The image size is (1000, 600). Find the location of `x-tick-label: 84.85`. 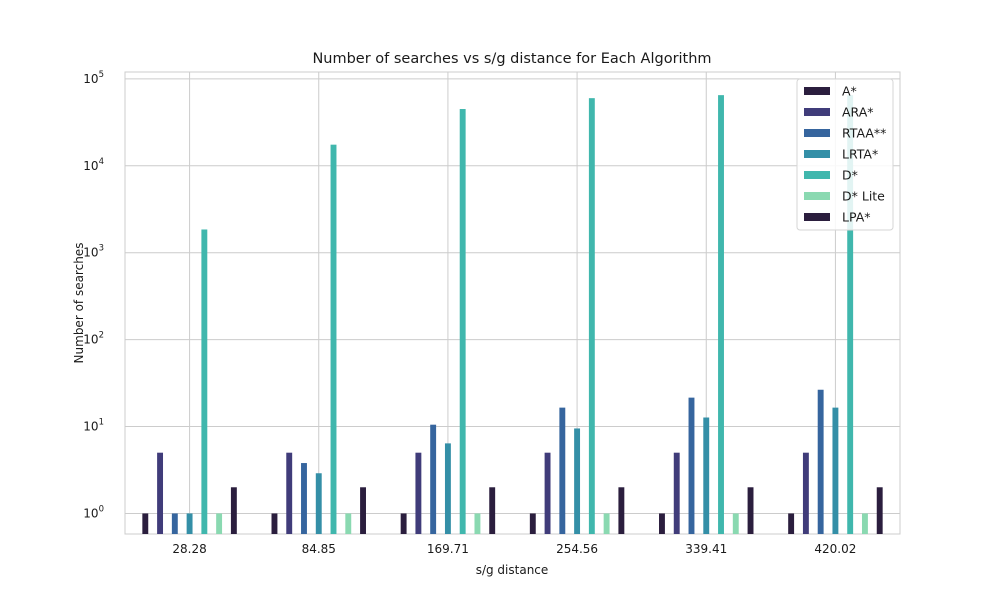

x-tick-label: 84.85 is located at coordinates (319, 549).